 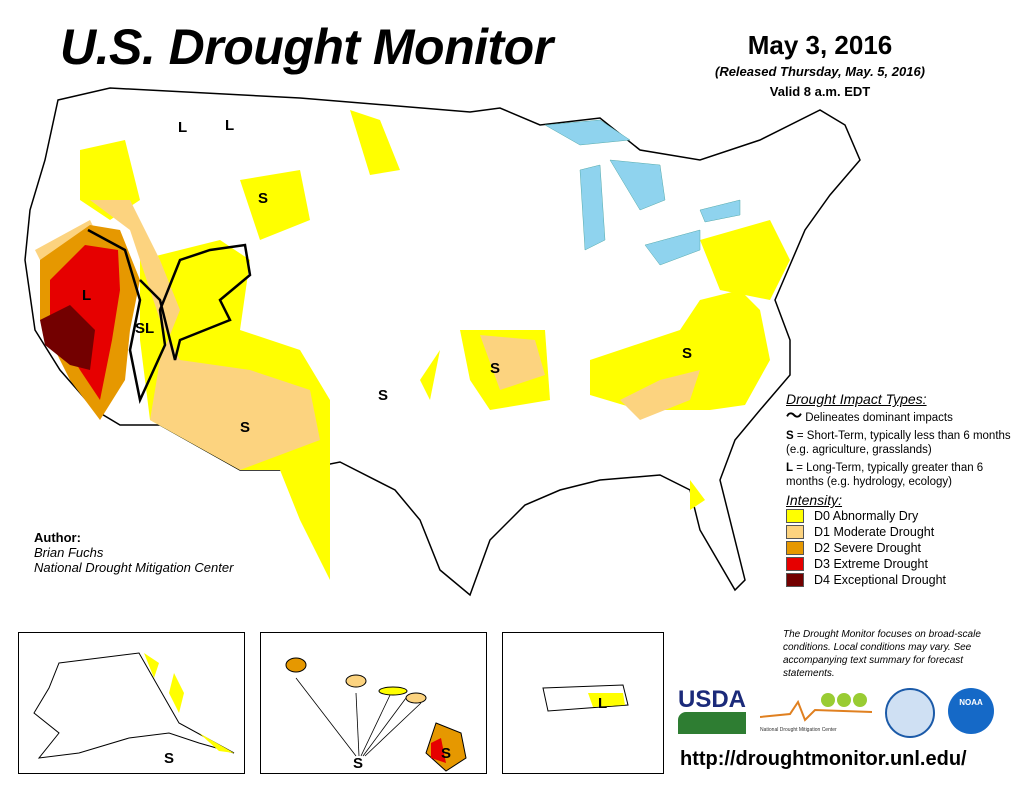 I want to click on label-s-hi-1: S, so click(x=358, y=763).